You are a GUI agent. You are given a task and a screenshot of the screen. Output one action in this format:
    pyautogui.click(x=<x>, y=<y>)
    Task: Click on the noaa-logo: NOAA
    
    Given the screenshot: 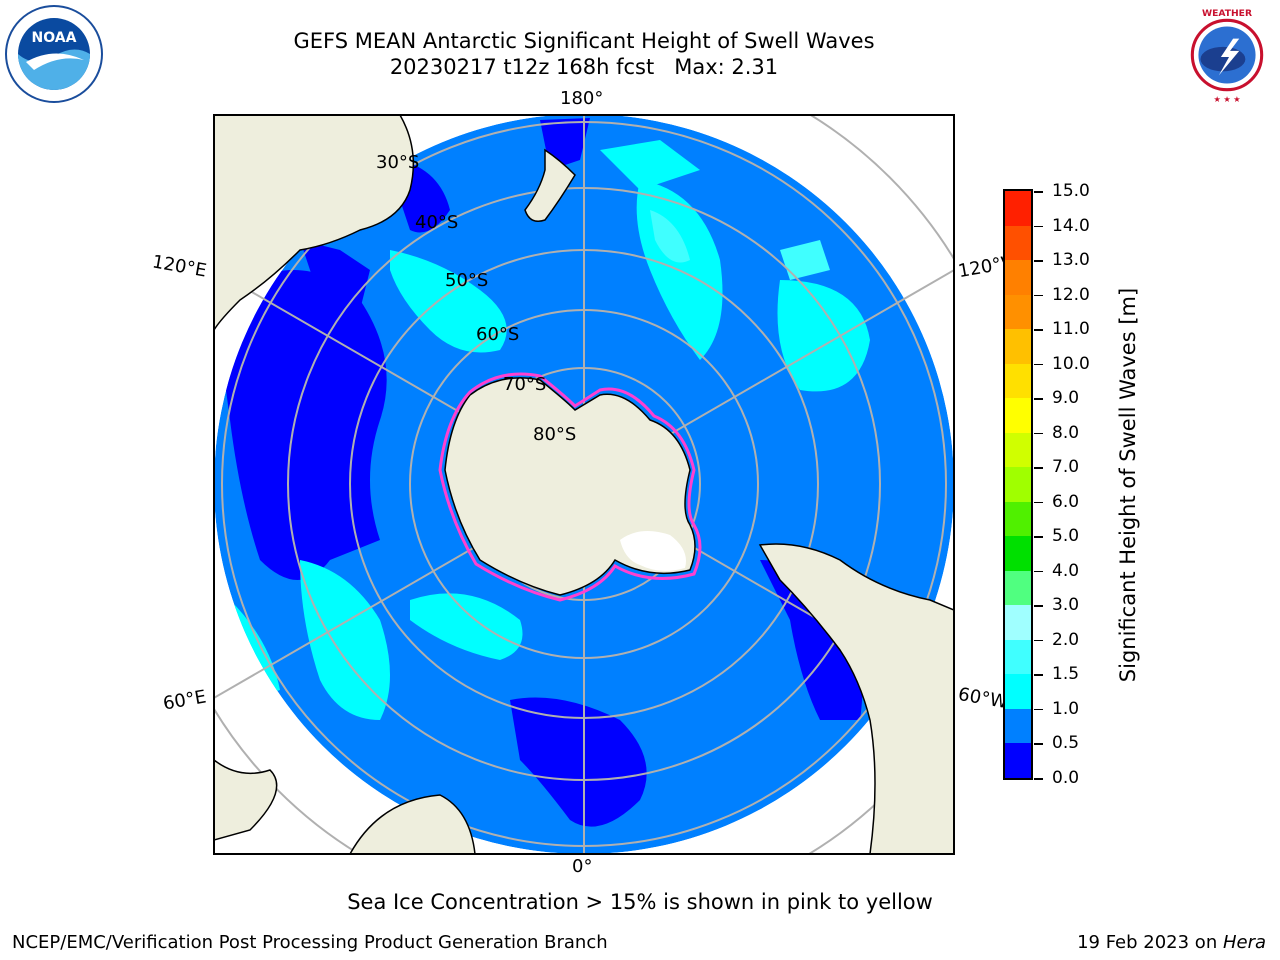 What is the action you would take?
    pyautogui.click(x=54, y=54)
    